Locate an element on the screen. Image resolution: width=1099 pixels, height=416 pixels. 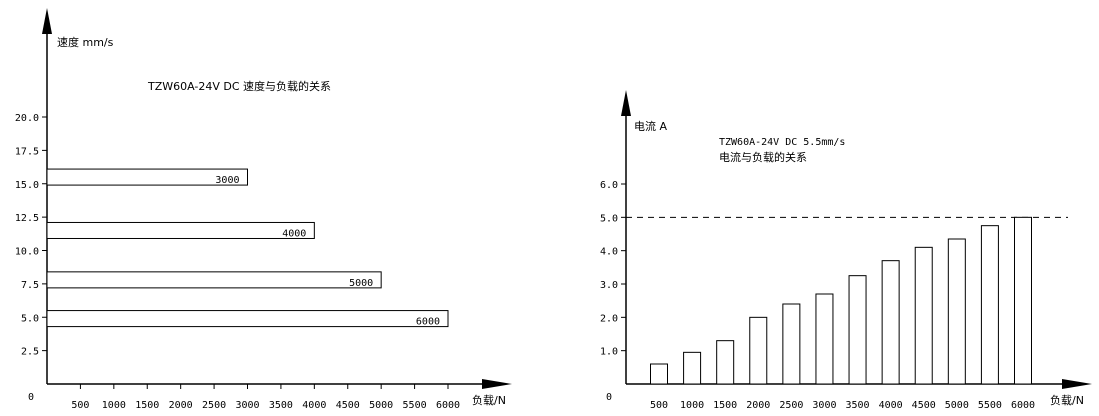
left-x-axis-label: 负载/N is located at coordinates (489, 400).